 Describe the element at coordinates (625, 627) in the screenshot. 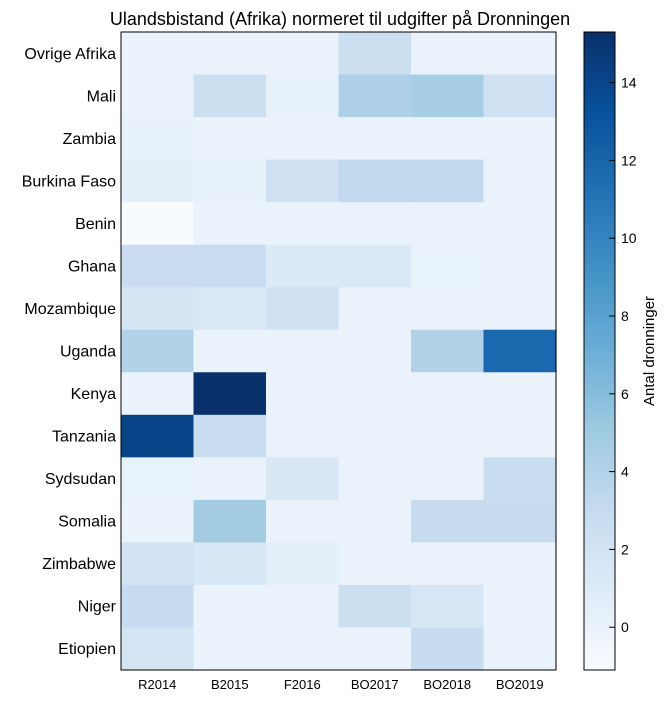

I see `colorbar-tick-label: 0` at that location.